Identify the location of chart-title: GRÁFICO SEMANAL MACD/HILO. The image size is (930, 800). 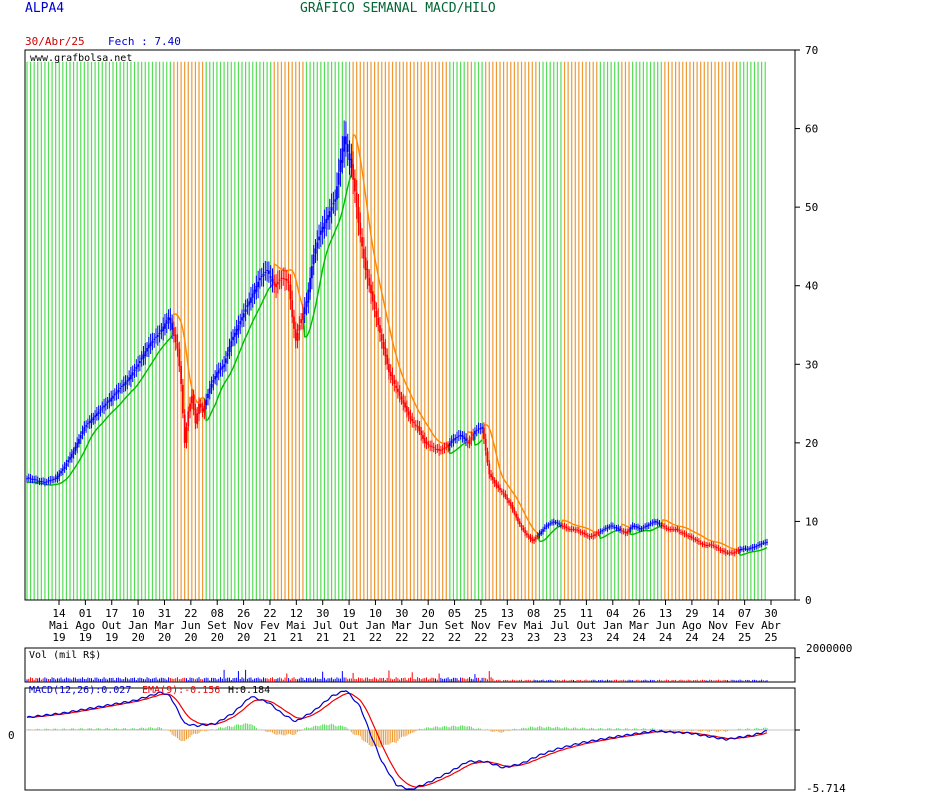
(398, 8).